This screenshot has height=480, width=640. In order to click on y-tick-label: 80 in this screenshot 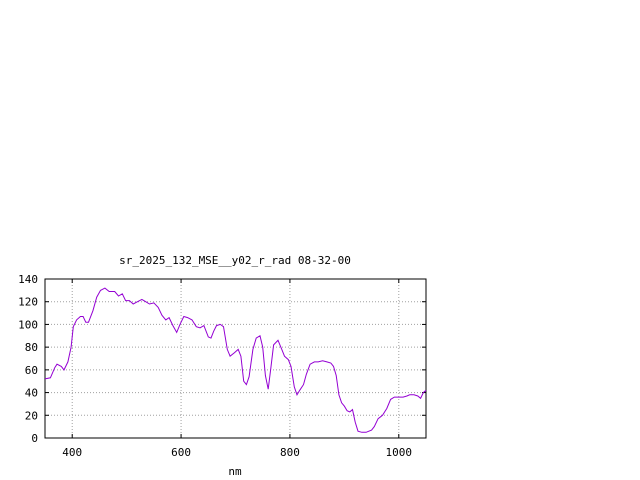, I will do `click(31, 347)`.